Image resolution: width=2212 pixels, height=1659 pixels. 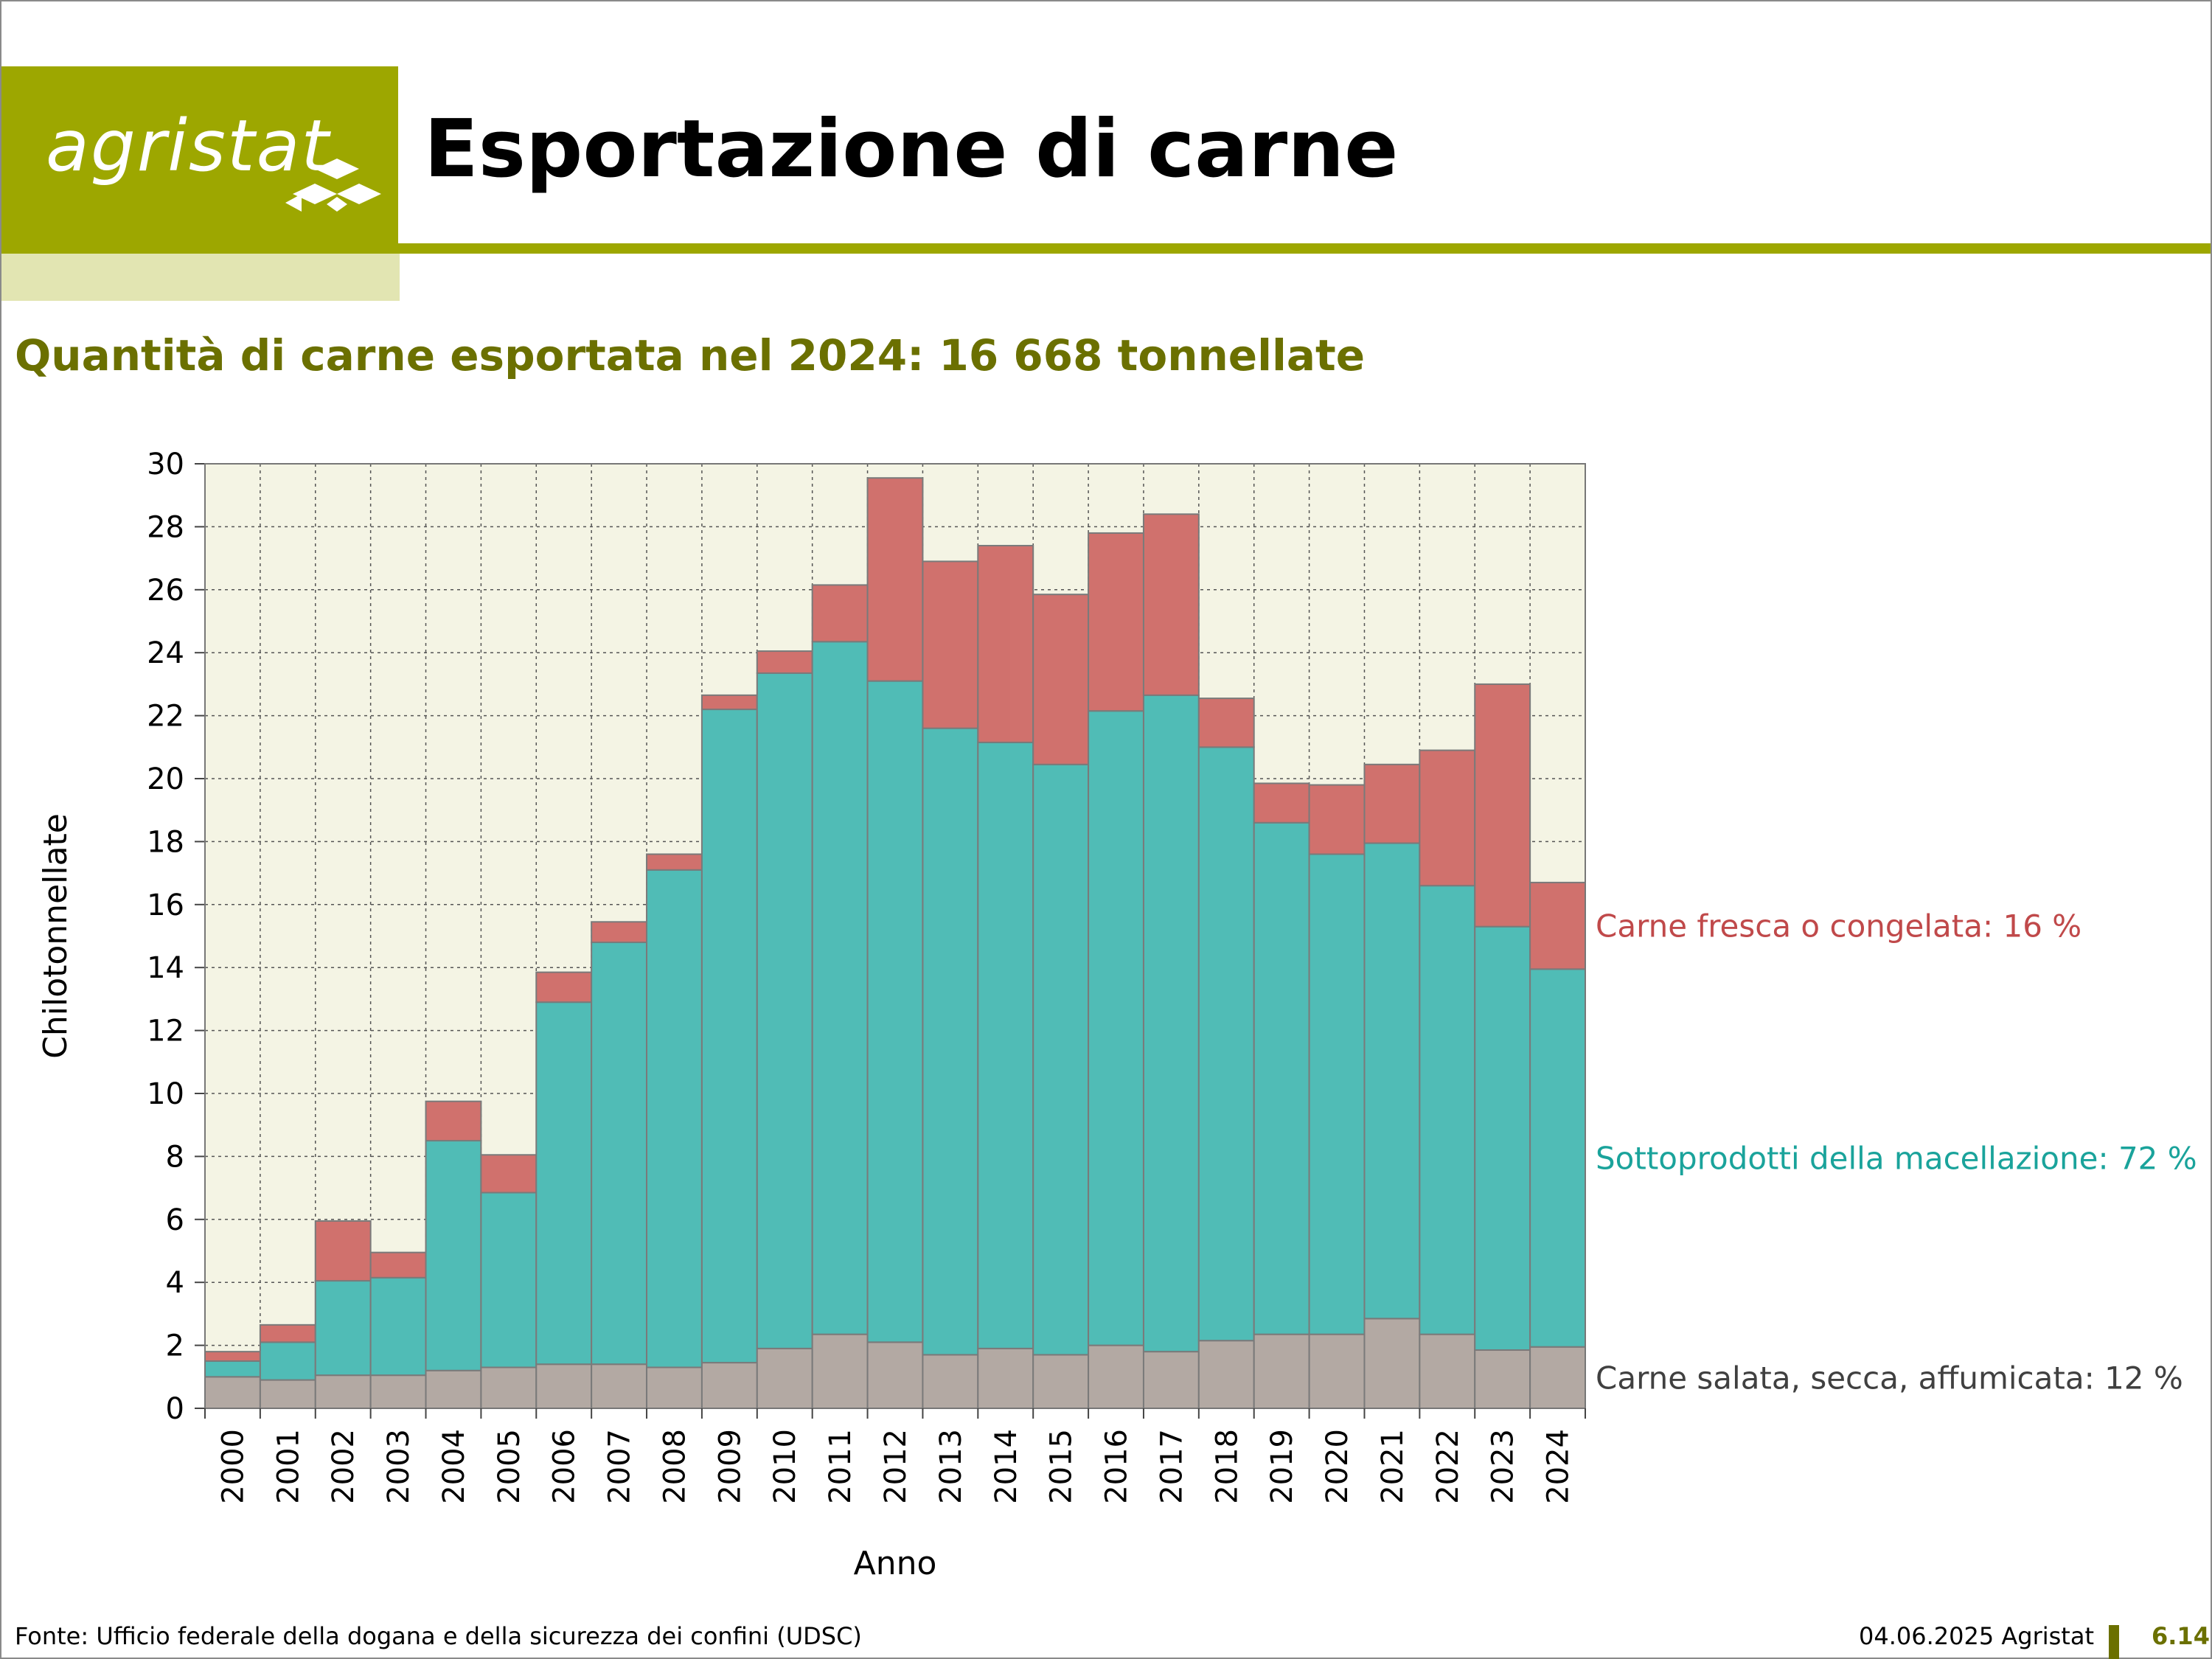 What do you see at coordinates (175, 1346) in the screenshot?
I see `y-tick-label: 2` at bounding box center [175, 1346].